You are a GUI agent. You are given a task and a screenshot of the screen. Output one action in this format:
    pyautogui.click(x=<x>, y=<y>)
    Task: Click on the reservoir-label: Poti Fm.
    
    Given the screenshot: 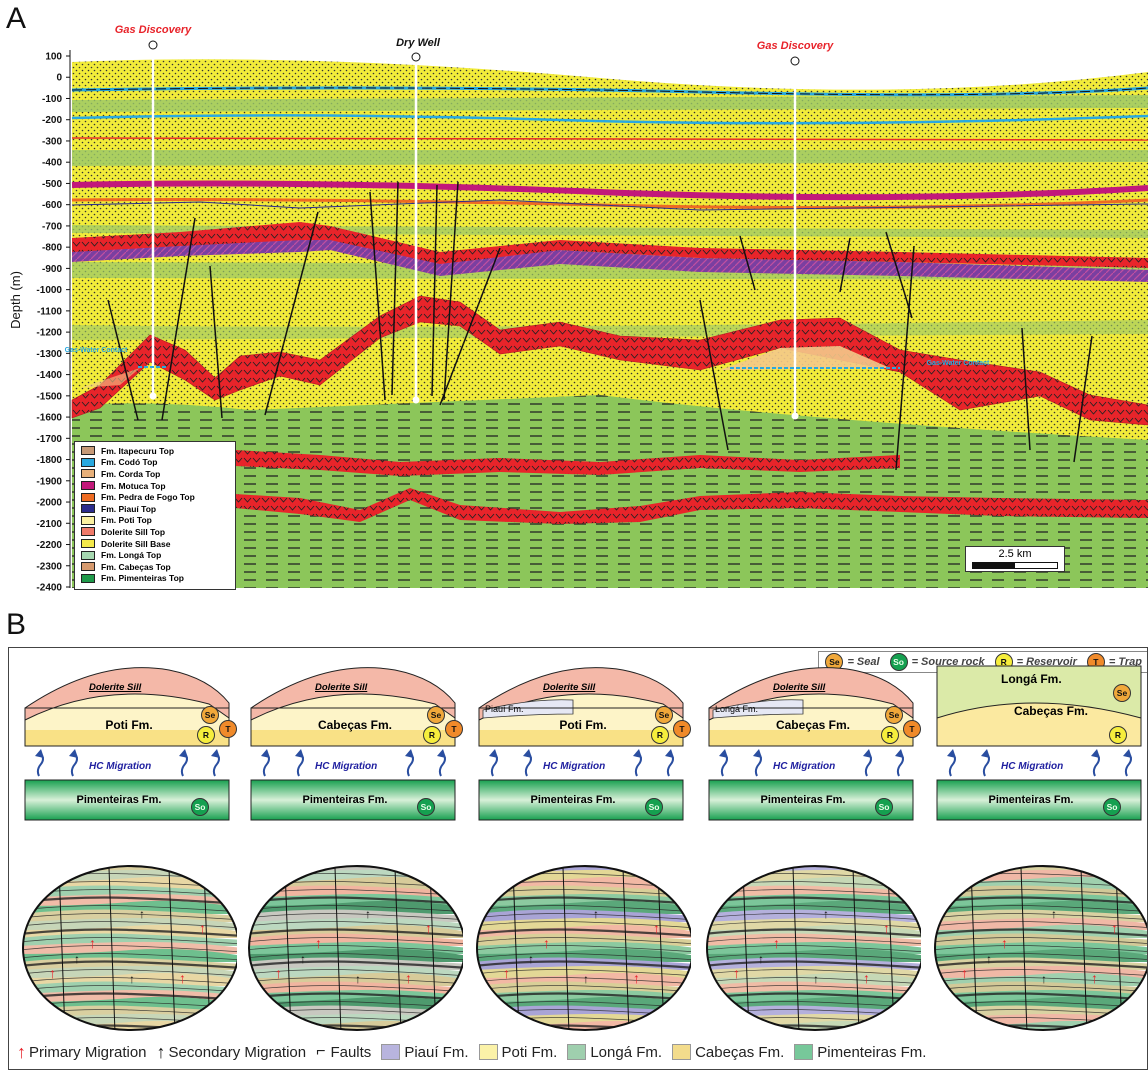 What is the action you would take?
    pyautogui.click(x=583, y=725)
    